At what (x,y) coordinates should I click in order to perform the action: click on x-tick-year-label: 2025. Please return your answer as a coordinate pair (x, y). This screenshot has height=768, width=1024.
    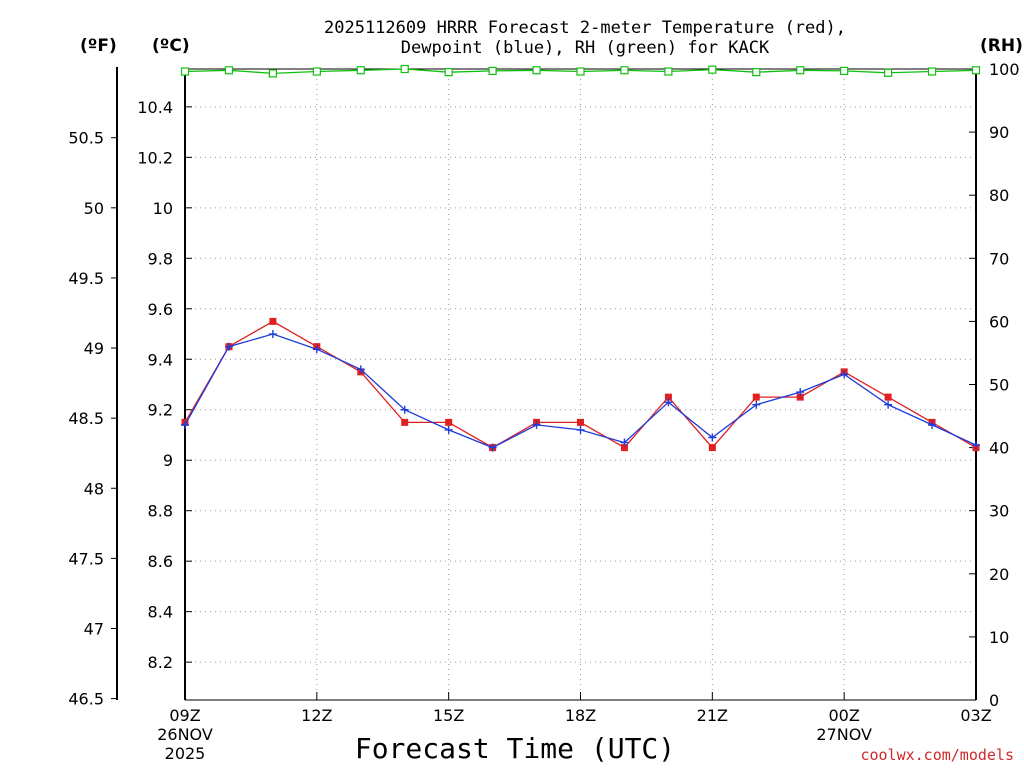
    Looking at the image, I should click on (185, 753).